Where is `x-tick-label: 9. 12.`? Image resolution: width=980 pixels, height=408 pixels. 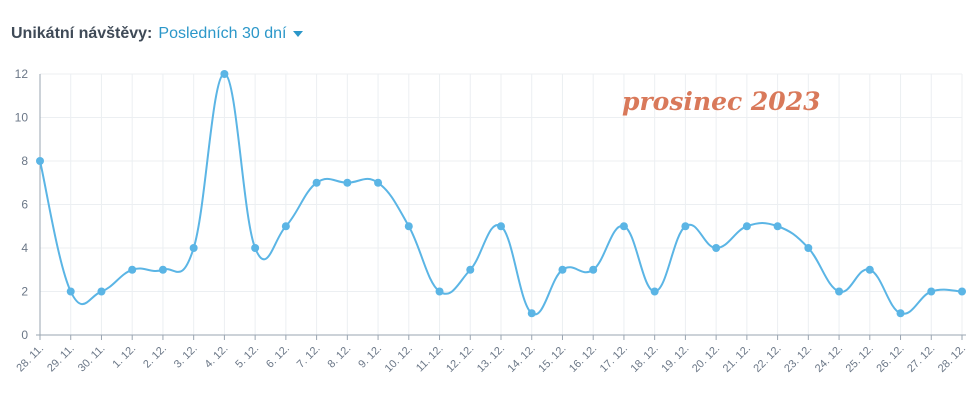 x-tick-label: 9. 12. is located at coordinates (370, 357).